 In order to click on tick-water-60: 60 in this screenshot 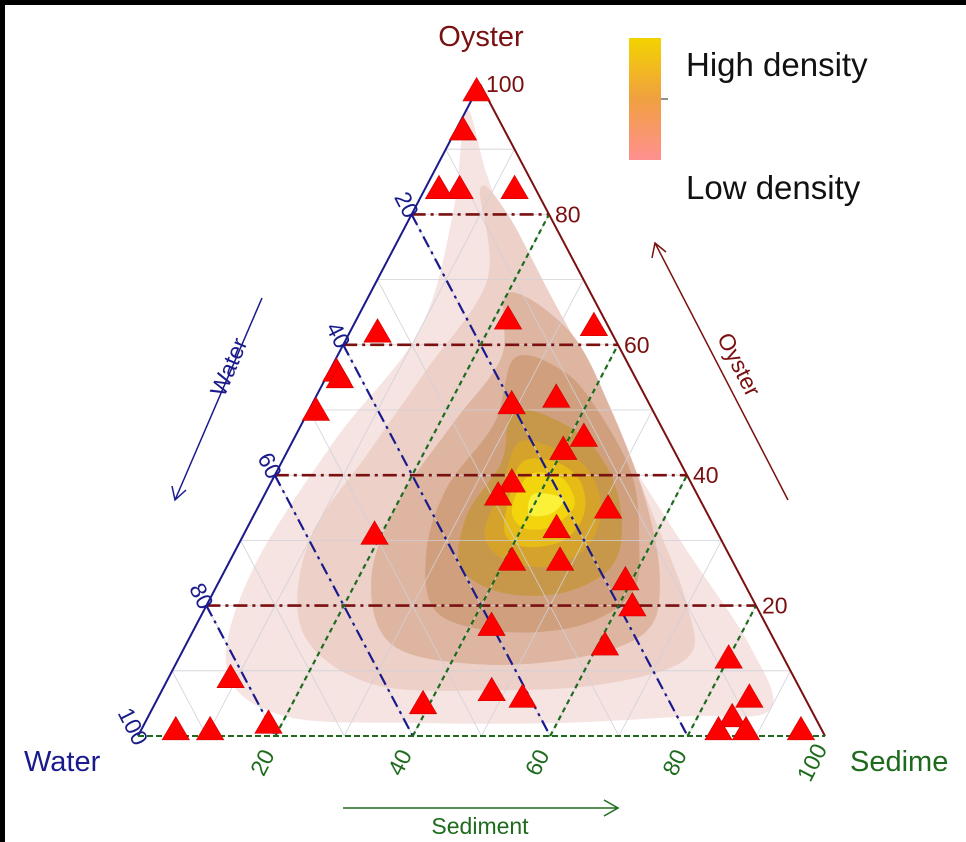, I will do `click(270, 465)`.